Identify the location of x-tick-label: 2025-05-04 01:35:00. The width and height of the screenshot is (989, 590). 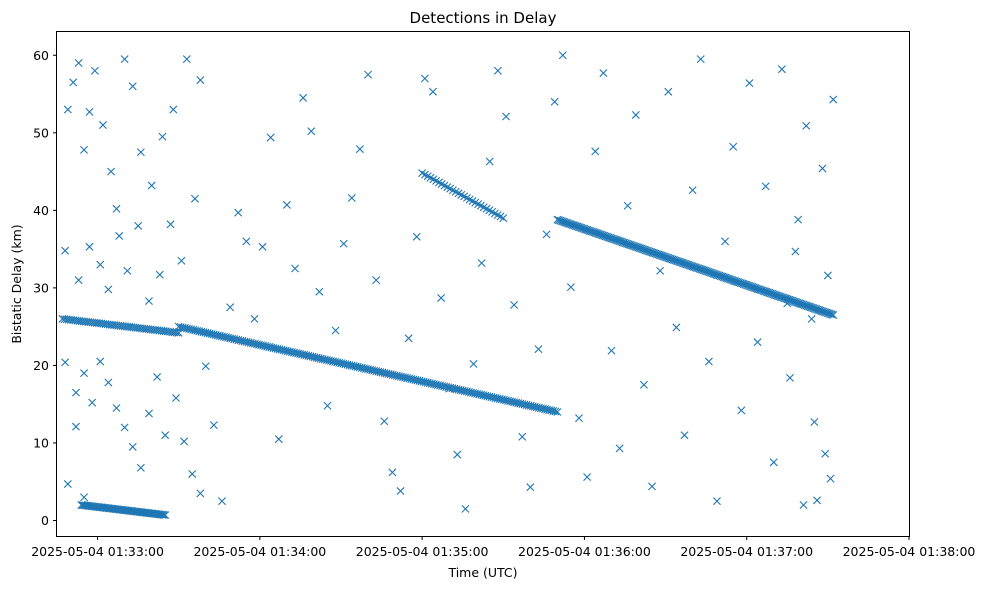
(422, 551).